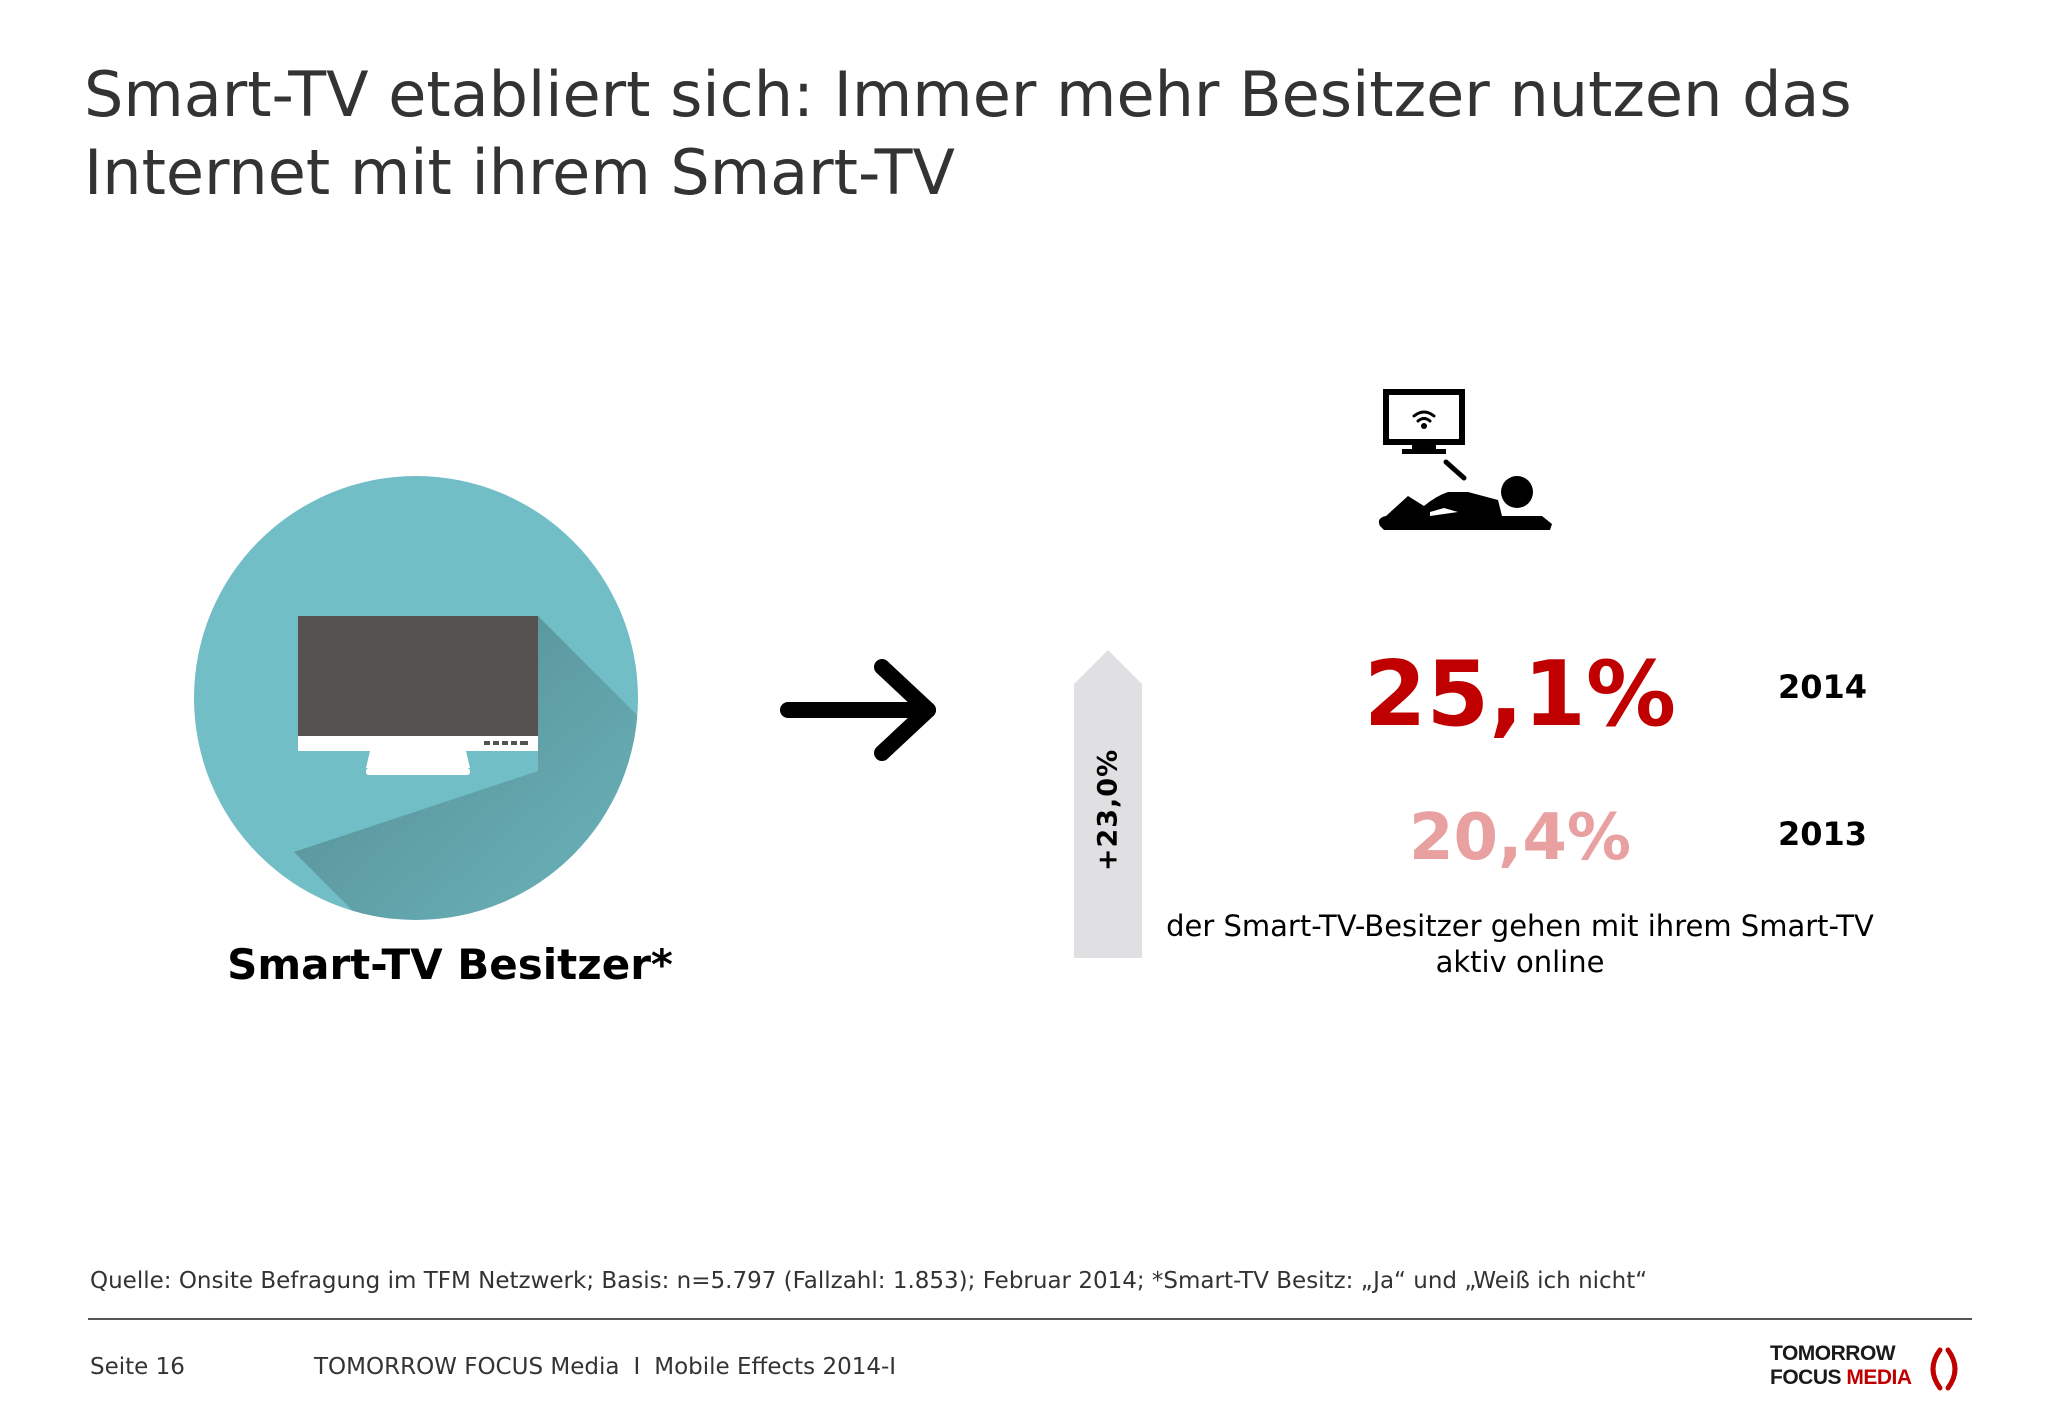 This screenshot has width=2048, height=1418. I want to click on logo-focus: FOCUS, so click(1808, 1377).